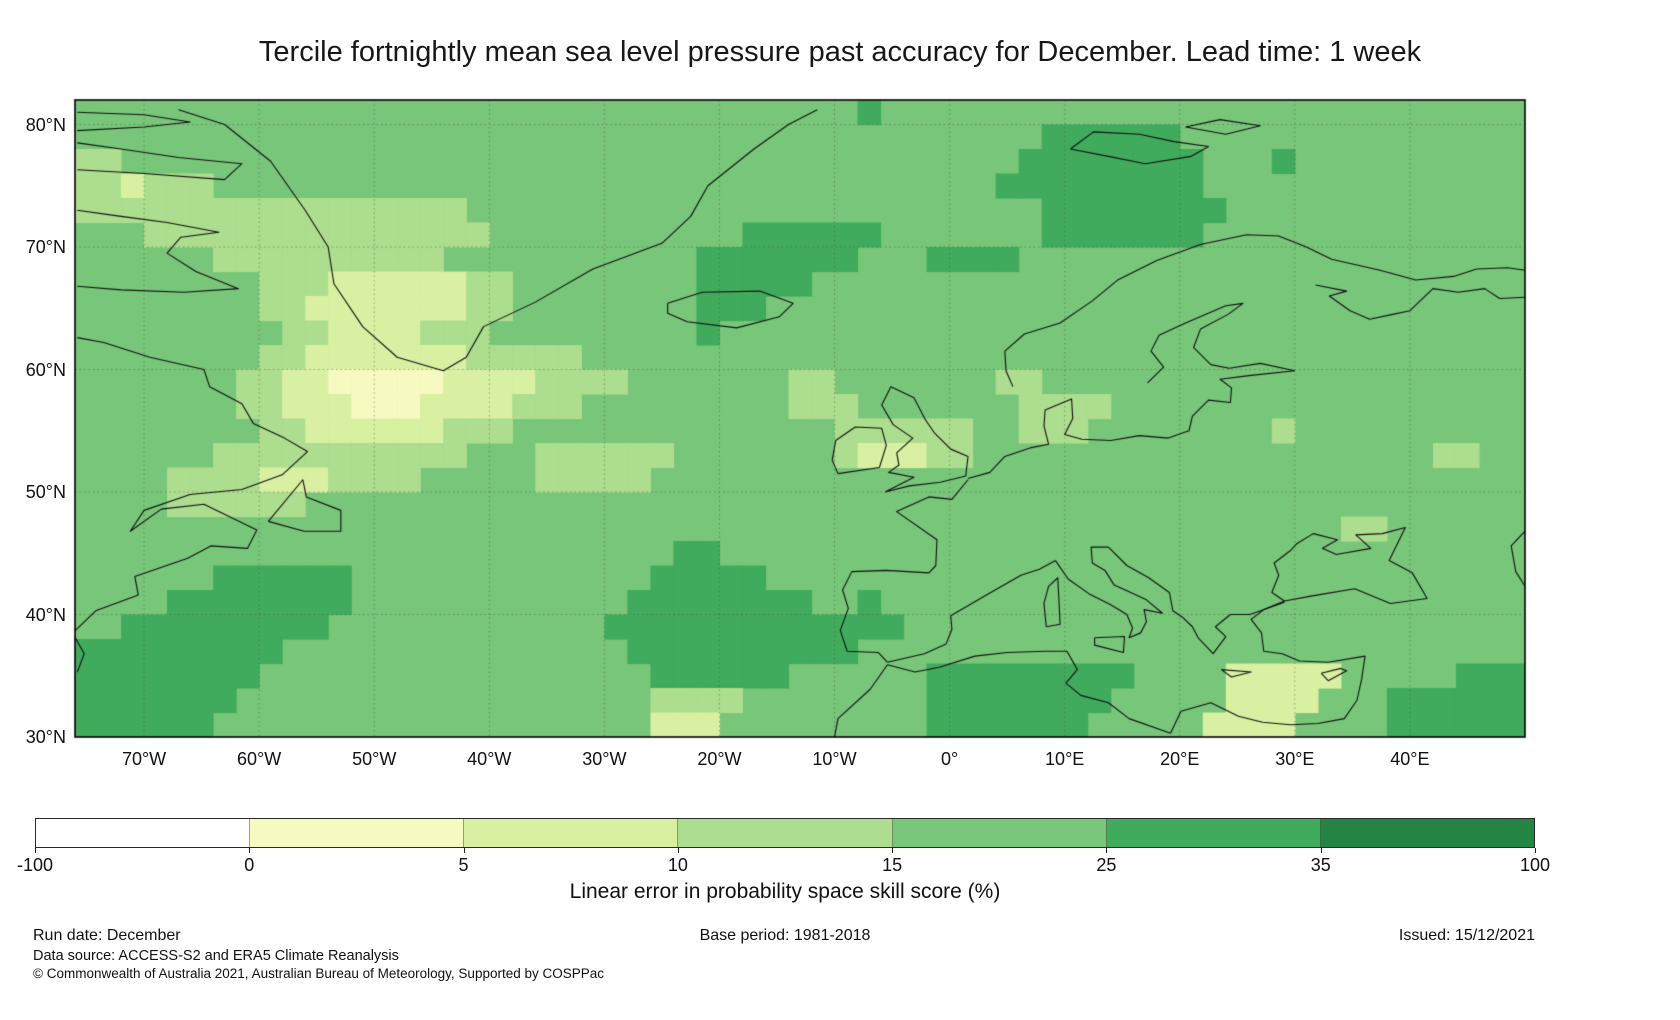  Describe the element at coordinates (144, 759) in the screenshot. I see `lon-tick-label: 70°W` at that location.